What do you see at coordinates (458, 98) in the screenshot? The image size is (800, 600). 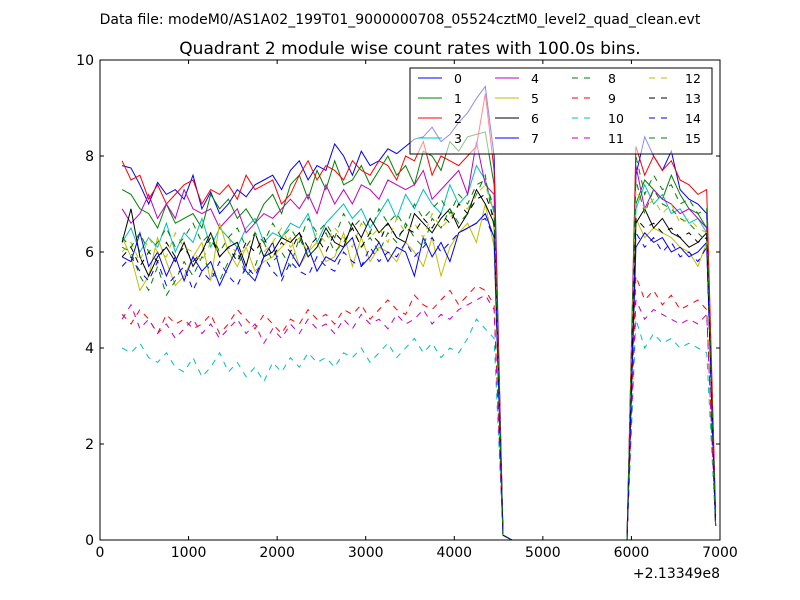 I see `legend-label-1: 1` at bounding box center [458, 98].